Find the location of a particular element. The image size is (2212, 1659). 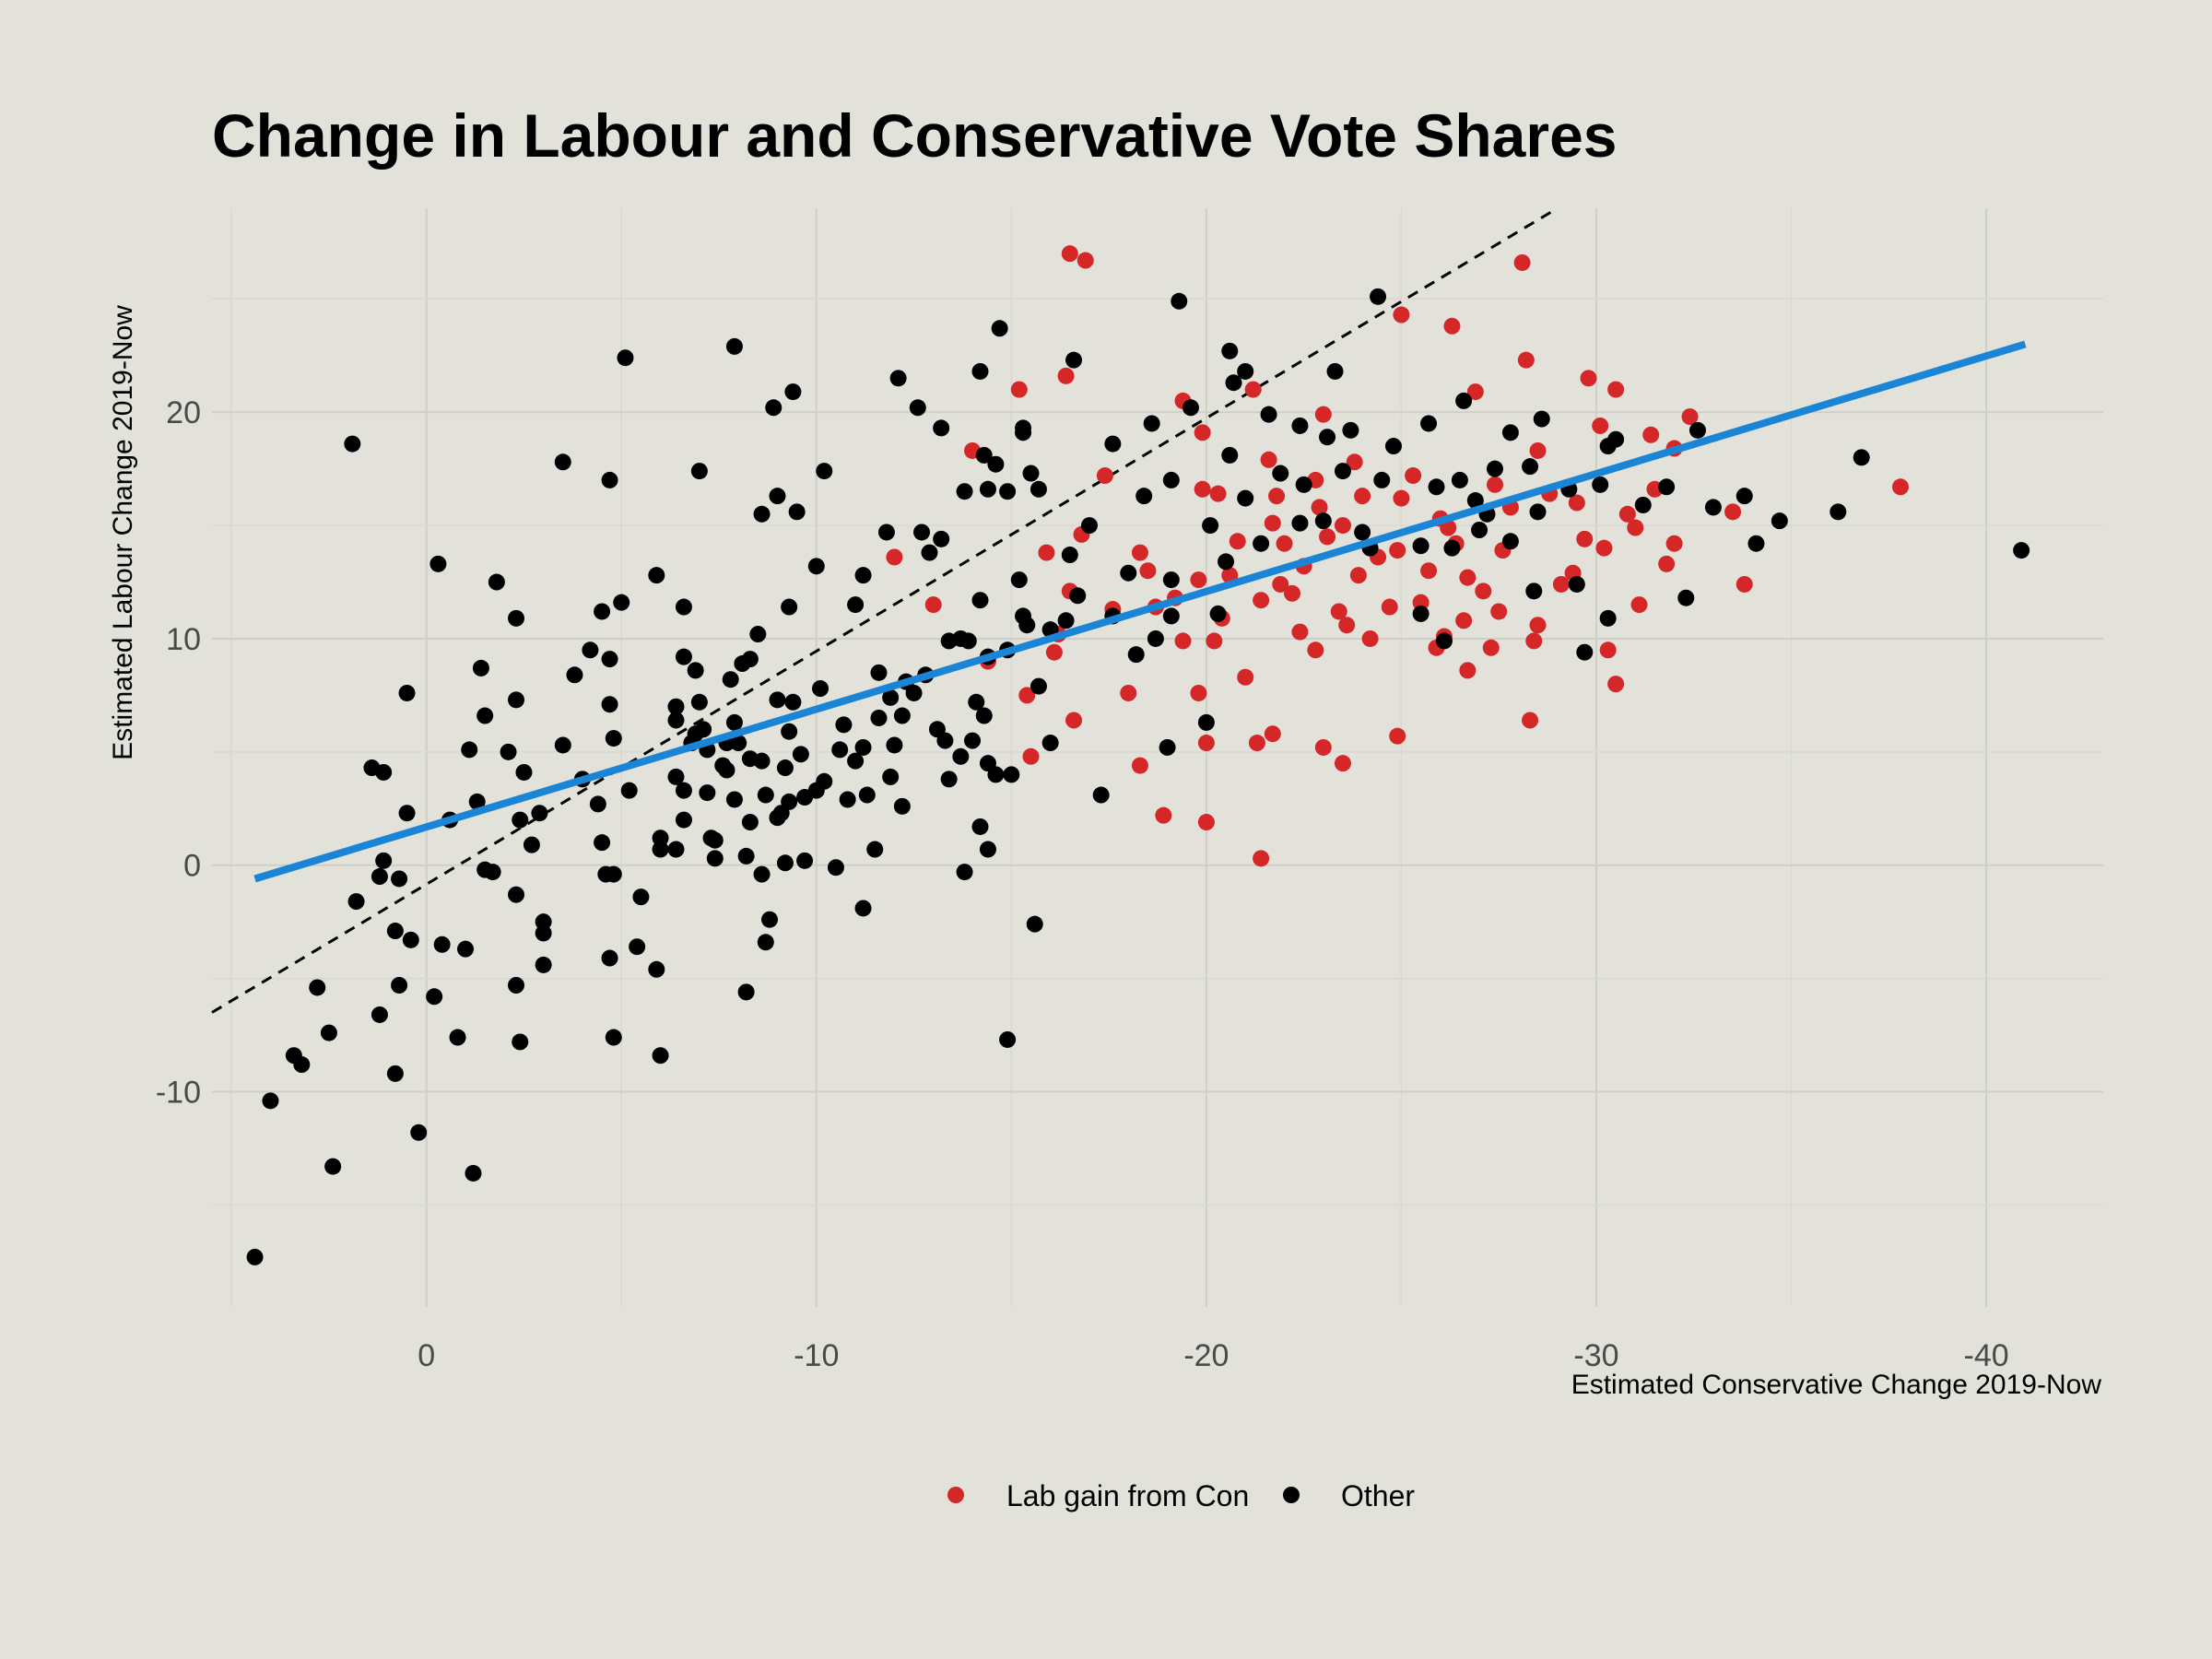

x-tick-label: -30 is located at coordinates (1595, 1355).